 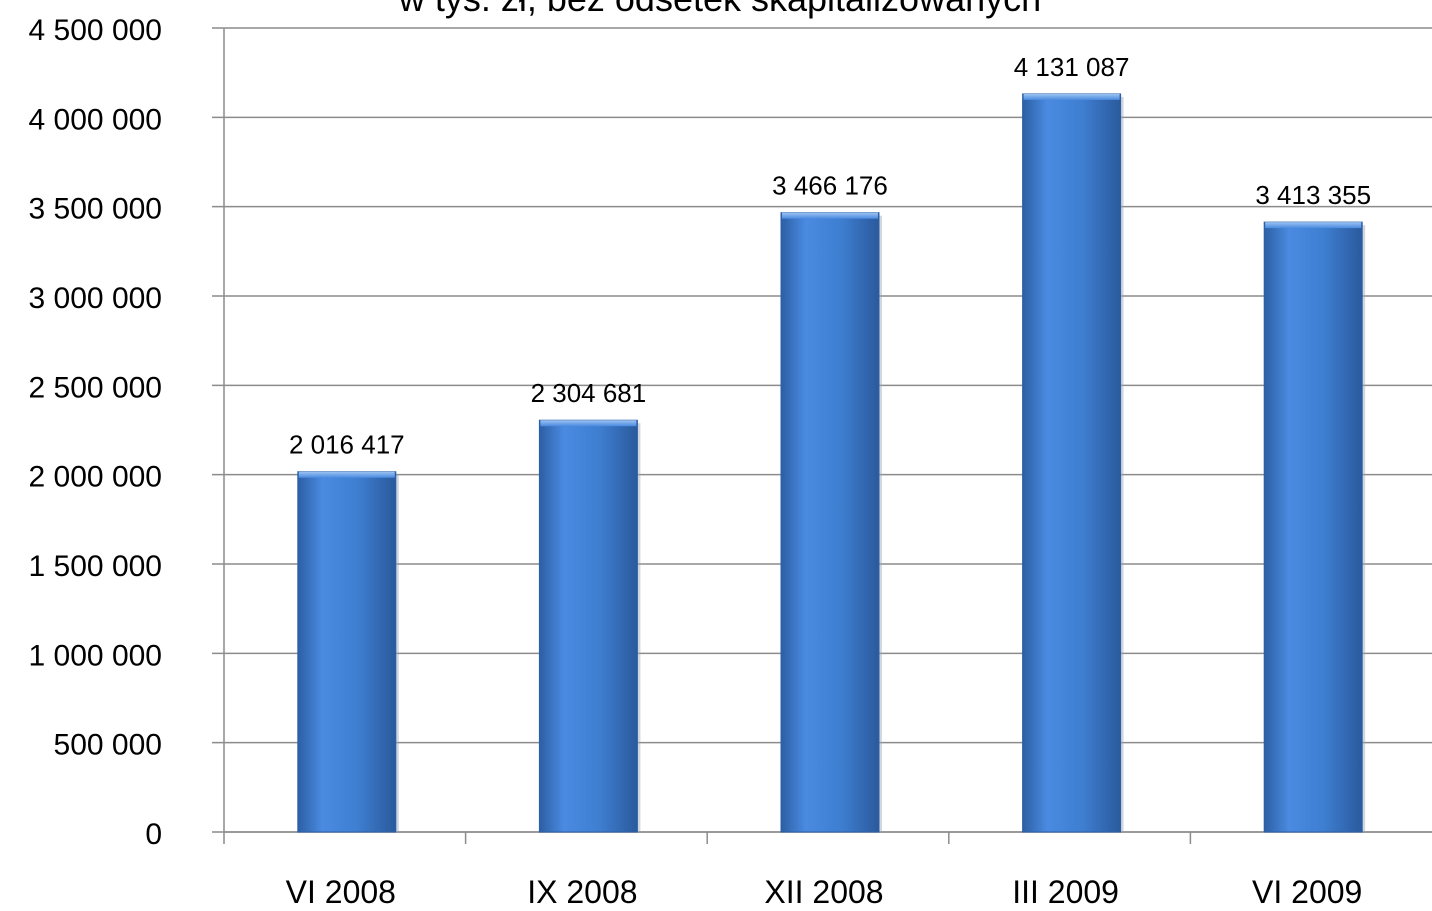 I want to click on data-label: 2 304 681, so click(x=589, y=393).